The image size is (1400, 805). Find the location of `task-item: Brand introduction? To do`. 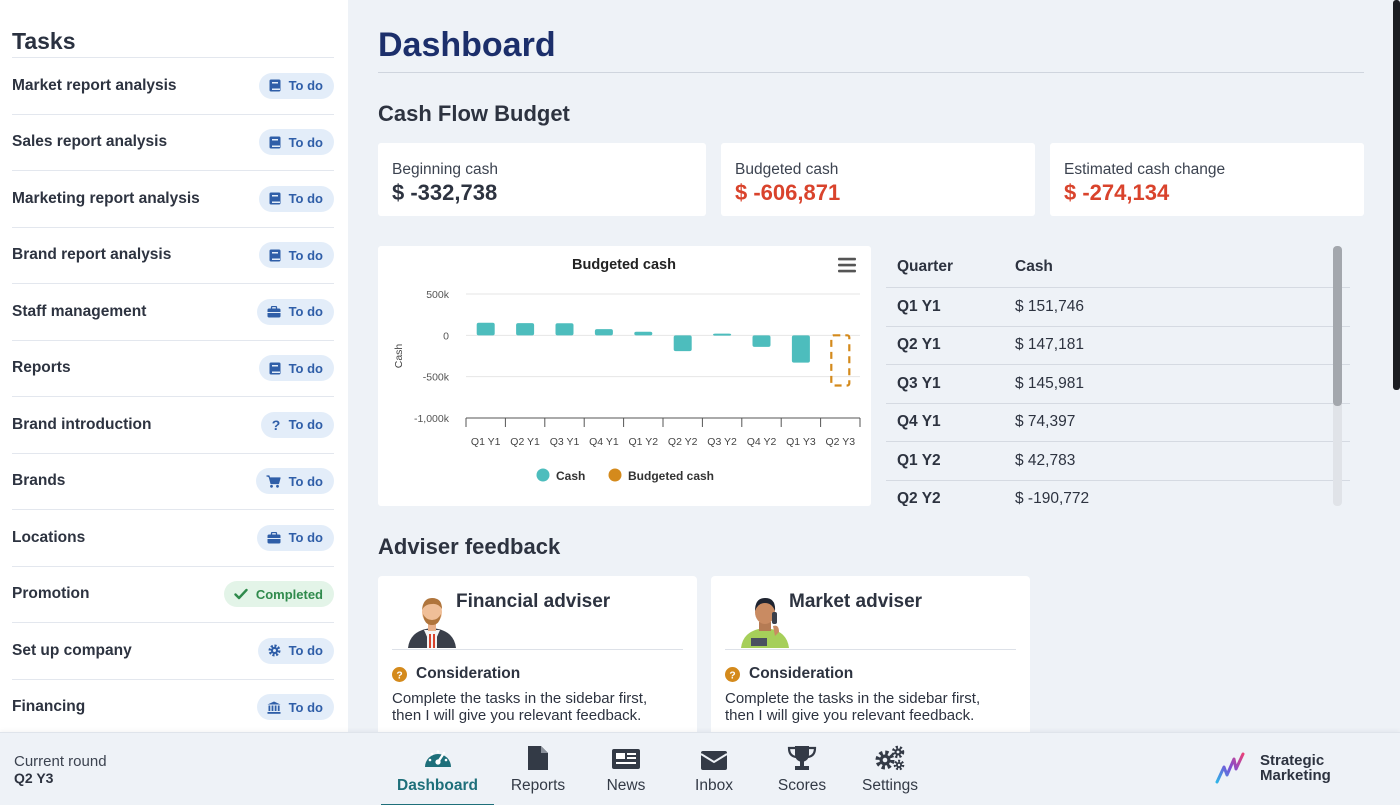

task-item: Brand introduction? To do is located at coordinates (173, 425).